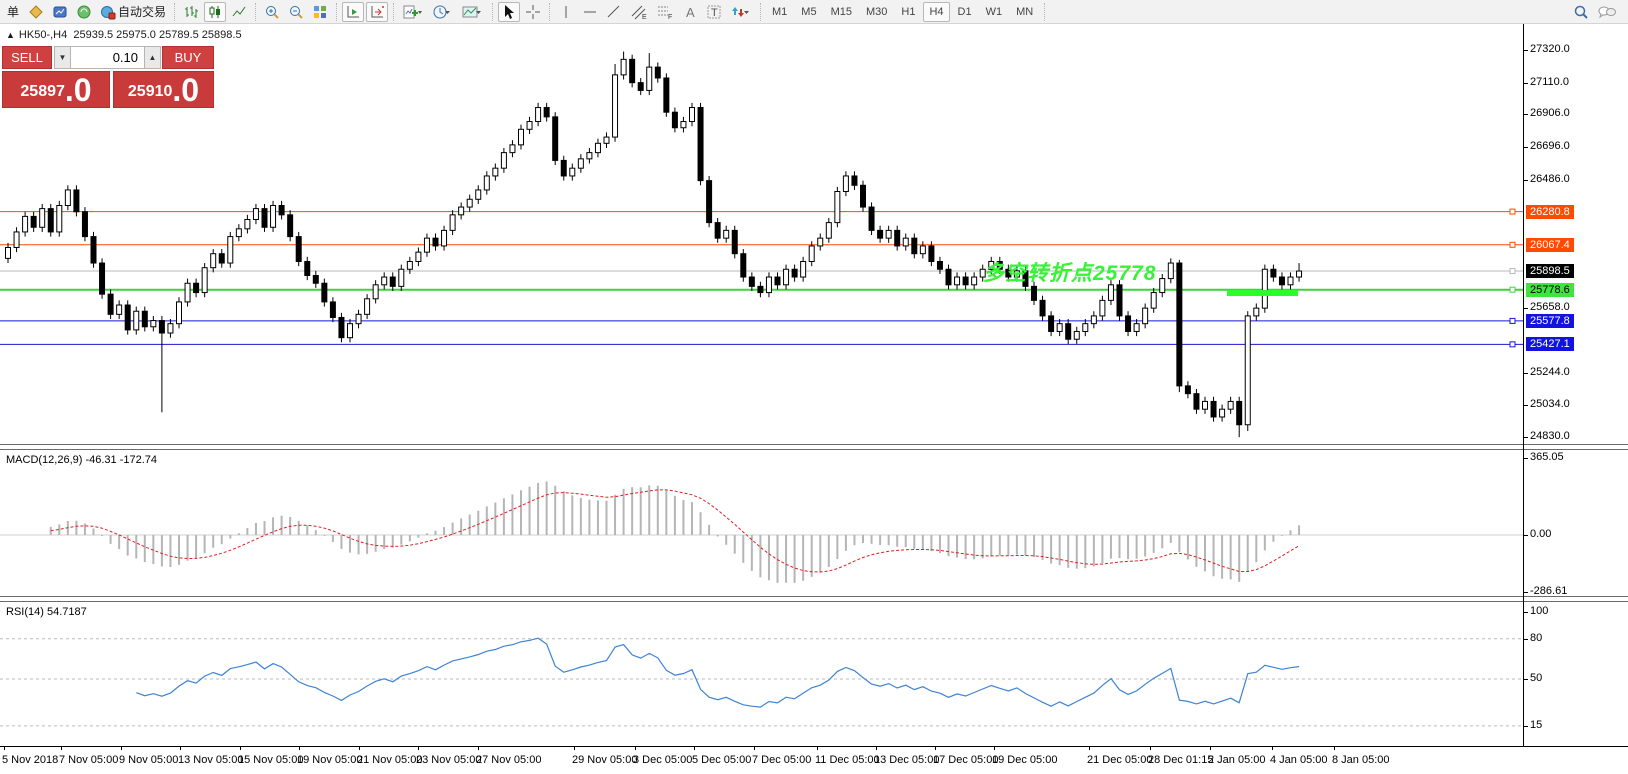 The image size is (1628, 774). I want to click on date-label: 15 Nov 05:00, so click(271, 760).